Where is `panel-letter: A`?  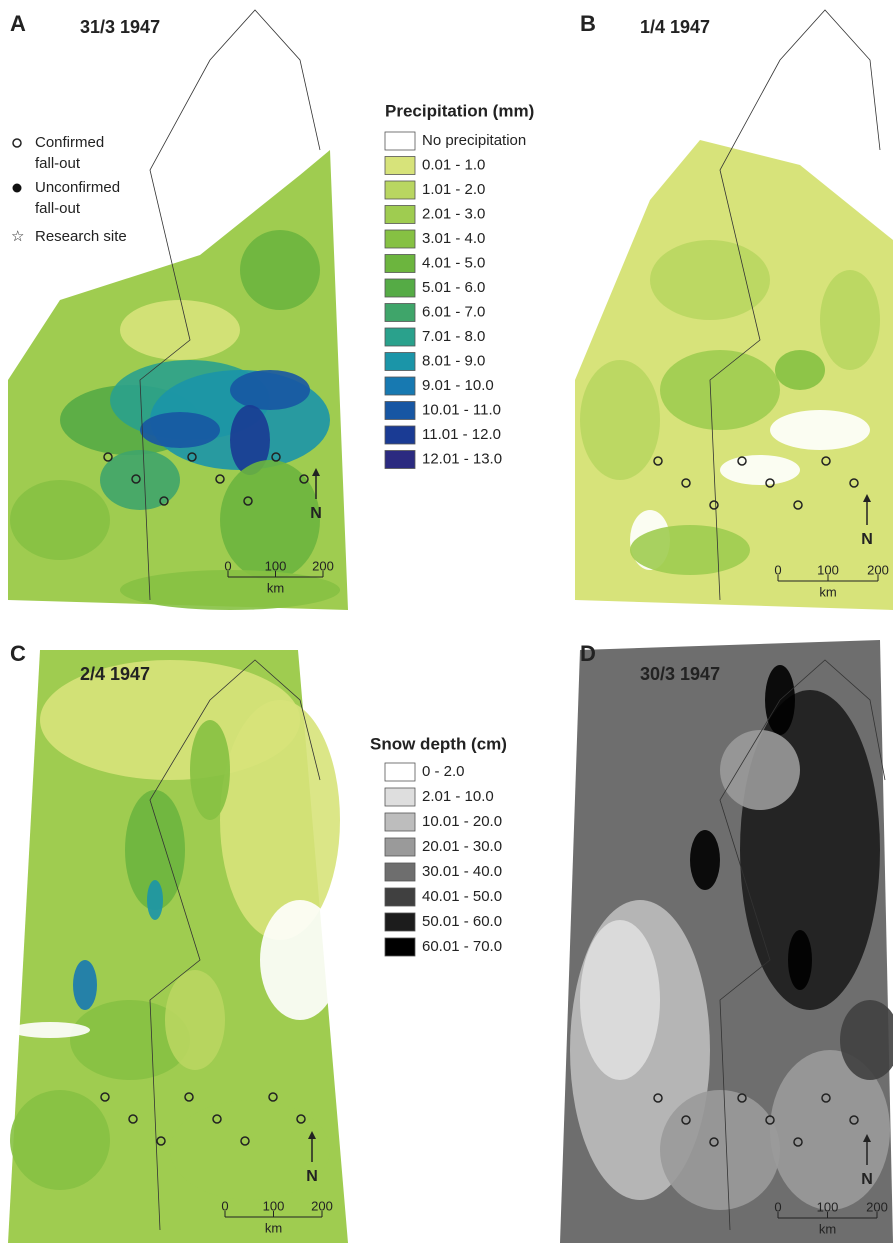 panel-letter: A is located at coordinates (18, 23).